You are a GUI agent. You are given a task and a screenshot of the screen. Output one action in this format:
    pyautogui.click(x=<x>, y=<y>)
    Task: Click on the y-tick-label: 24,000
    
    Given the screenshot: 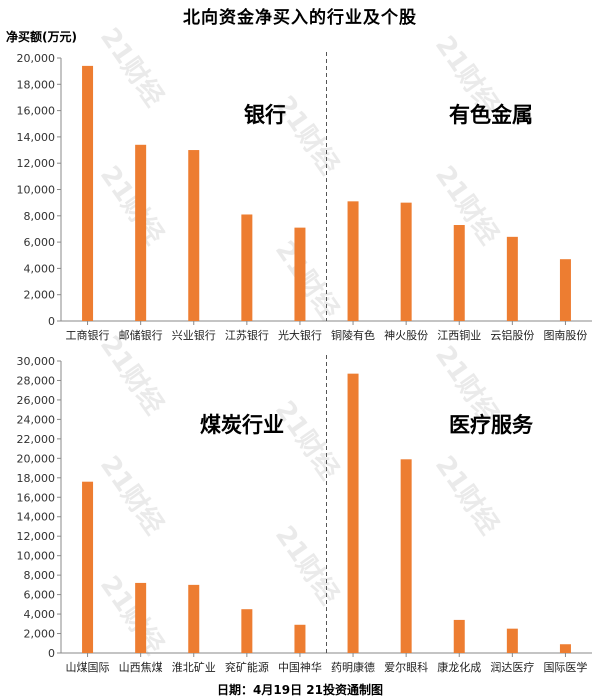 What is the action you would take?
    pyautogui.click(x=36, y=419)
    